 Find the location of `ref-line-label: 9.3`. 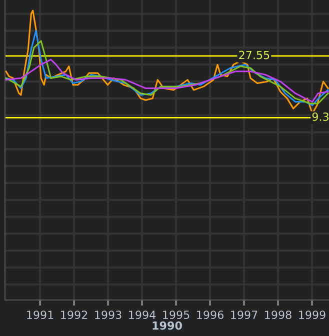

ref-line-label: 9.3 is located at coordinates (320, 116).